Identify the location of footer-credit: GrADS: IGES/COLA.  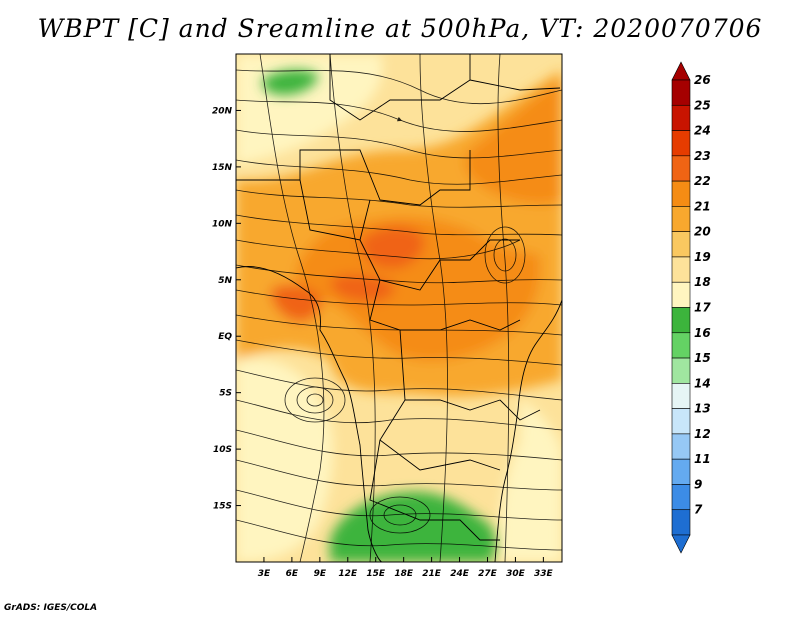
(51, 608).